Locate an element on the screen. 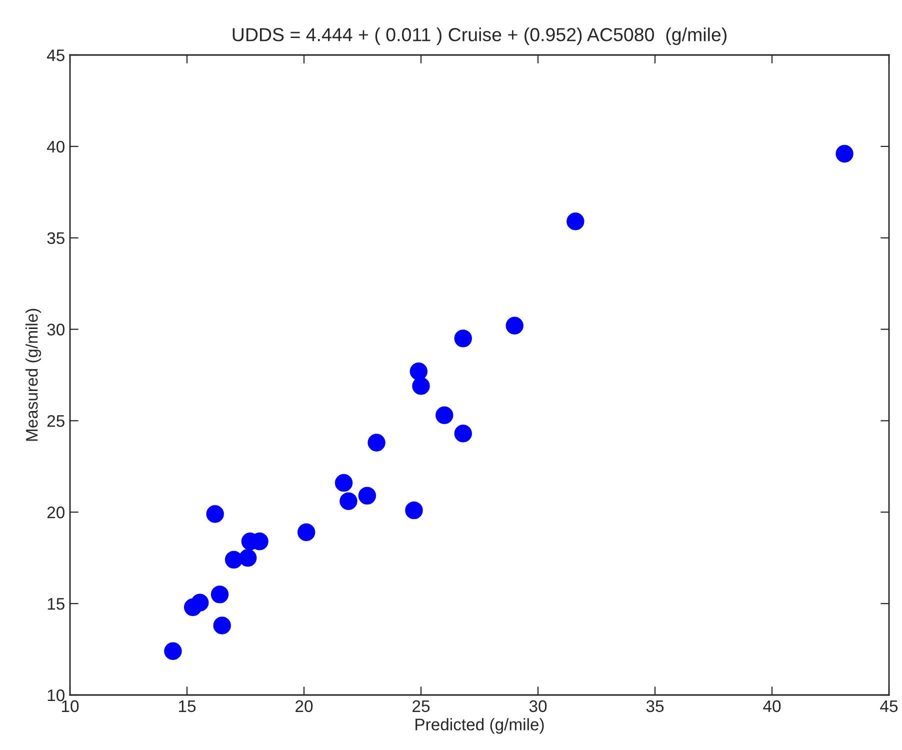  x-tick-label: 20 is located at coordinates (304, 706).